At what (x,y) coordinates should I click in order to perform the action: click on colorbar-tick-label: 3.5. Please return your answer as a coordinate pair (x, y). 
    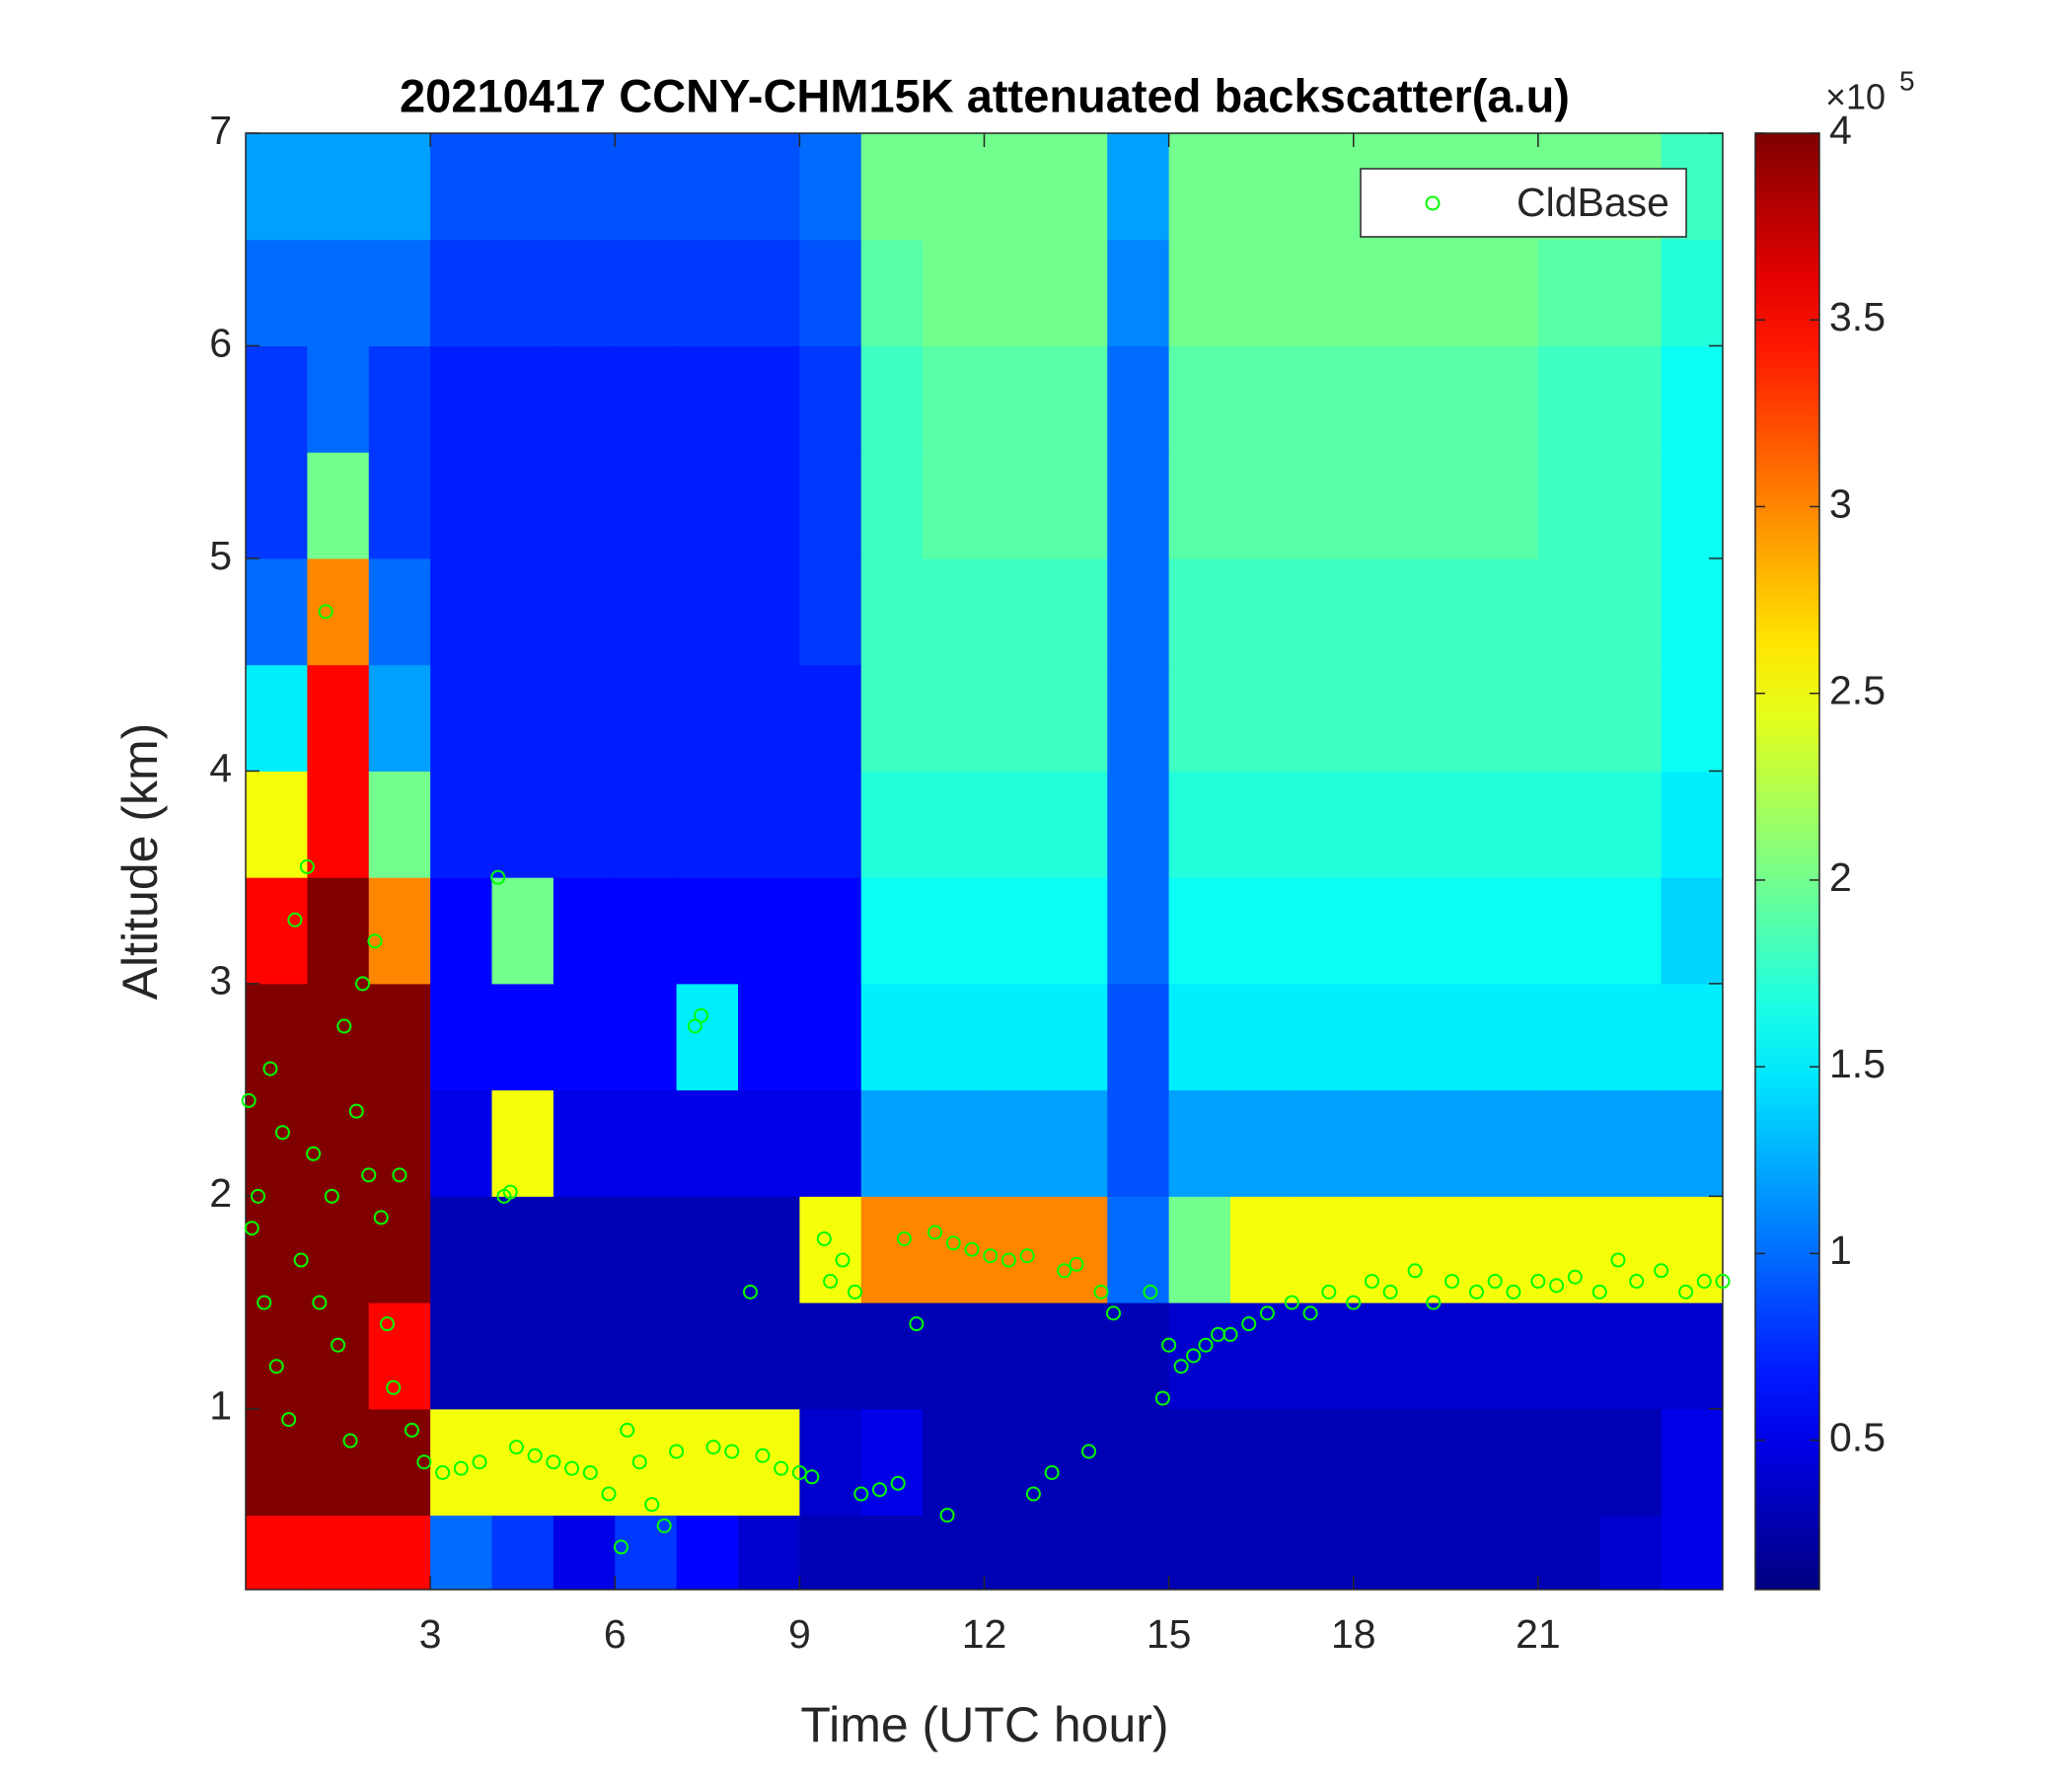
    Looking at the image, I should click on (1858, 317).